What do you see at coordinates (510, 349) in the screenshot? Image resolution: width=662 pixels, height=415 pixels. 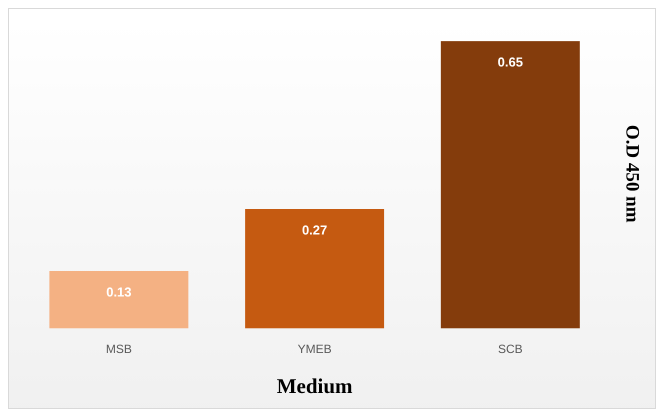 I see `x-tick-label: SCB` at bounding box center [510, 349].